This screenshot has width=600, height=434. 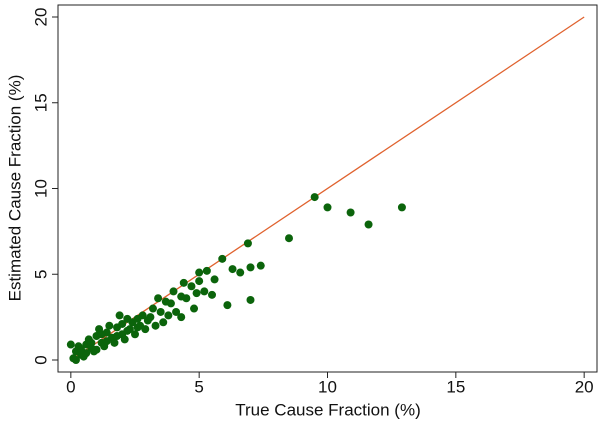 What do you see at coordinates (327, 386) in the screenshot?
I see `x-tick-label: 10` at bounding box center [327, 386].